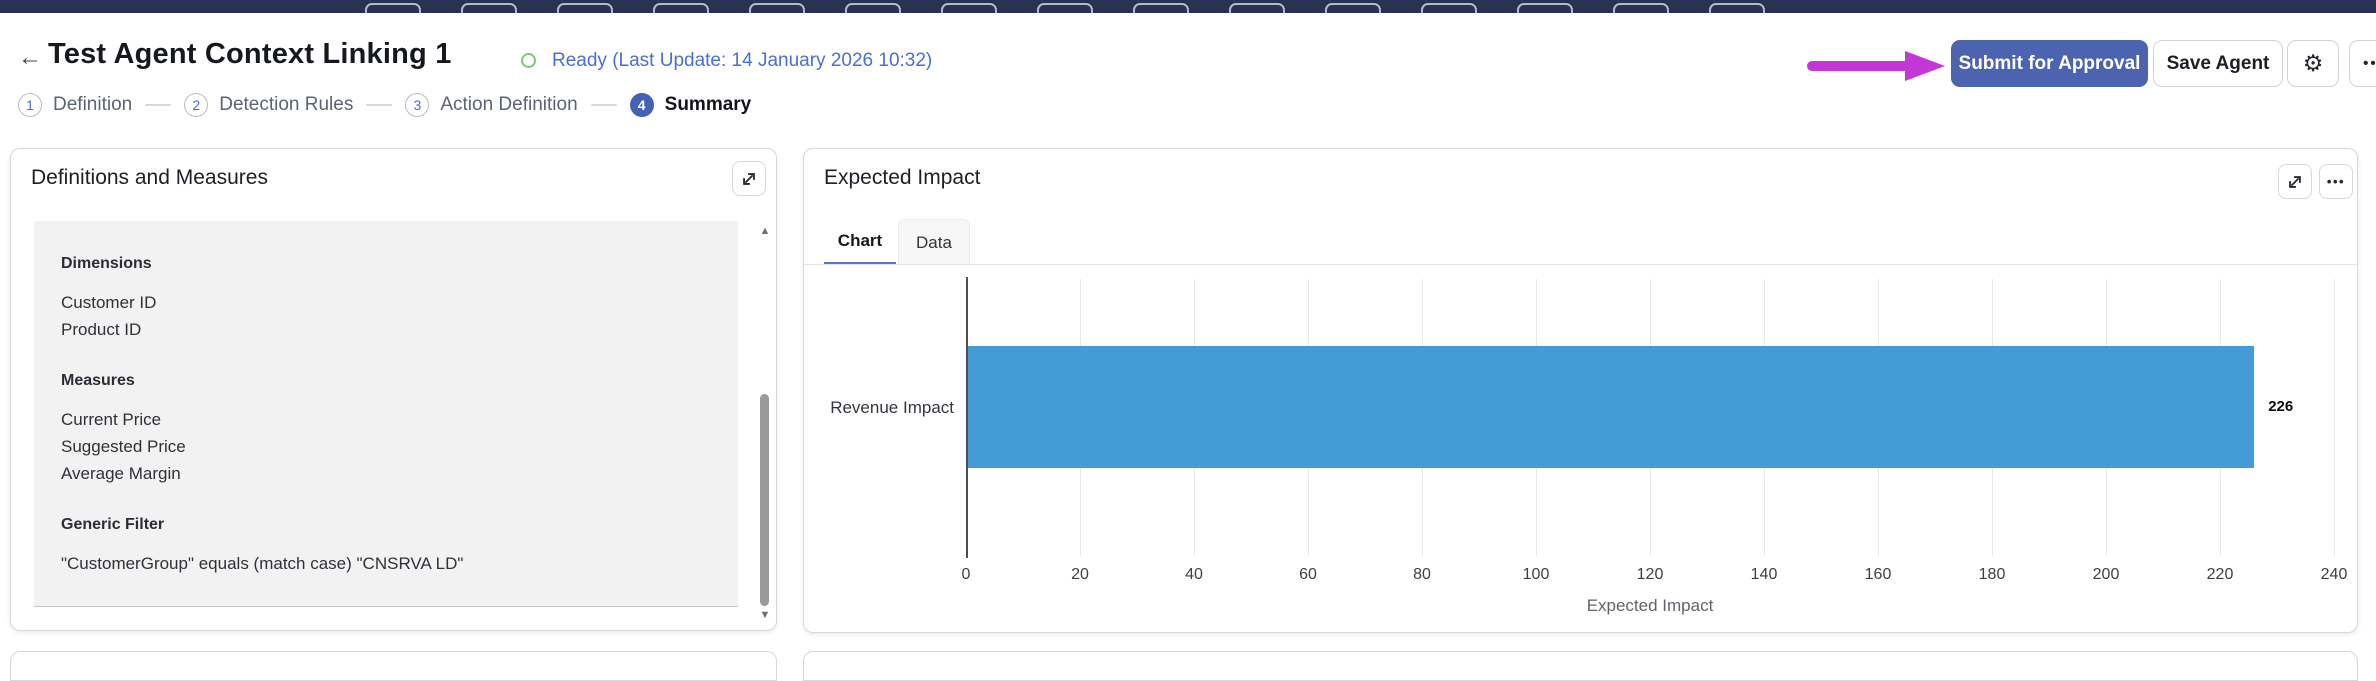 This screenshot has height=681, width=2376. What do you see at coordinates (765, 615) in the screenshot?
I see `scroll-down-icon: ▼` at bounding box center [765, 615].